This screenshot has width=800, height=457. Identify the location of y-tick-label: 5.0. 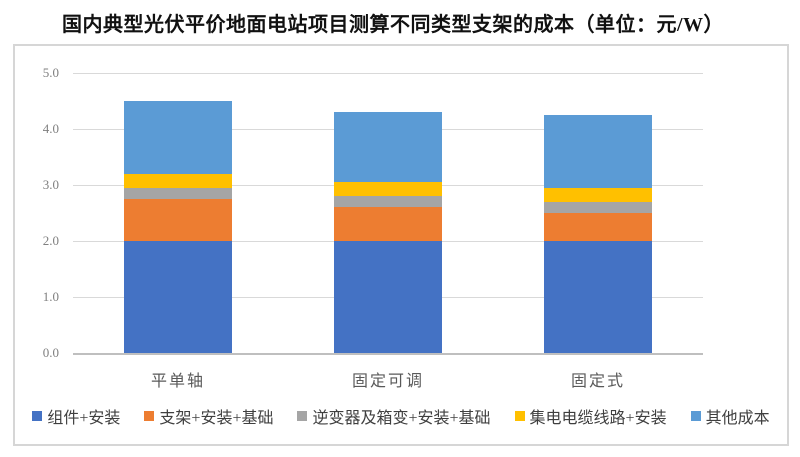
(50, 72).